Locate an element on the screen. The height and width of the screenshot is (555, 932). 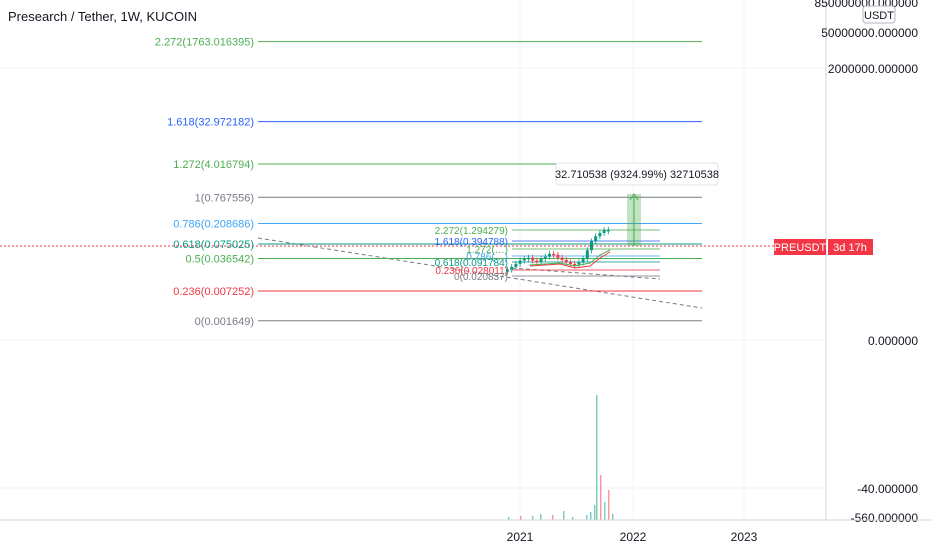
fib-small-level-value: 0.028011 is located at coordinates (484, 271).